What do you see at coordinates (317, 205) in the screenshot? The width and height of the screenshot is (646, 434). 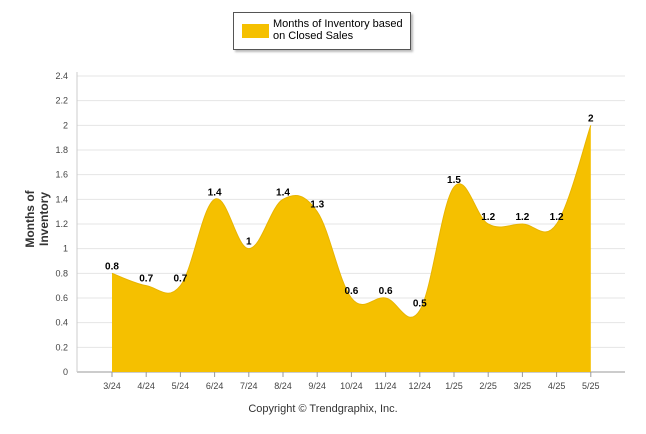 I see `data-label: 1.3` at bounding box center [317, 205].